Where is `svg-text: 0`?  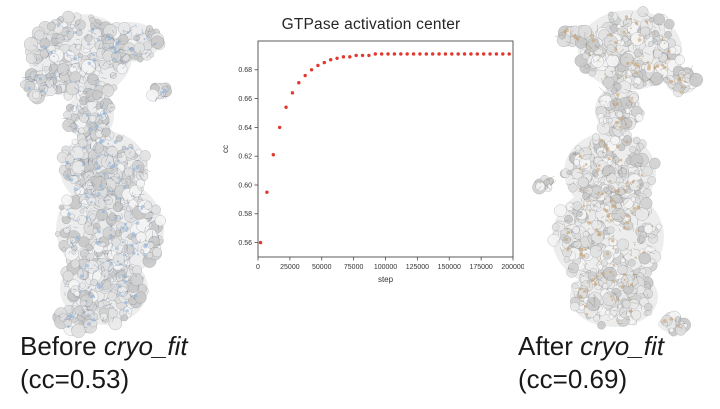
svg-text: 0 is located at coordinates (258, 267).